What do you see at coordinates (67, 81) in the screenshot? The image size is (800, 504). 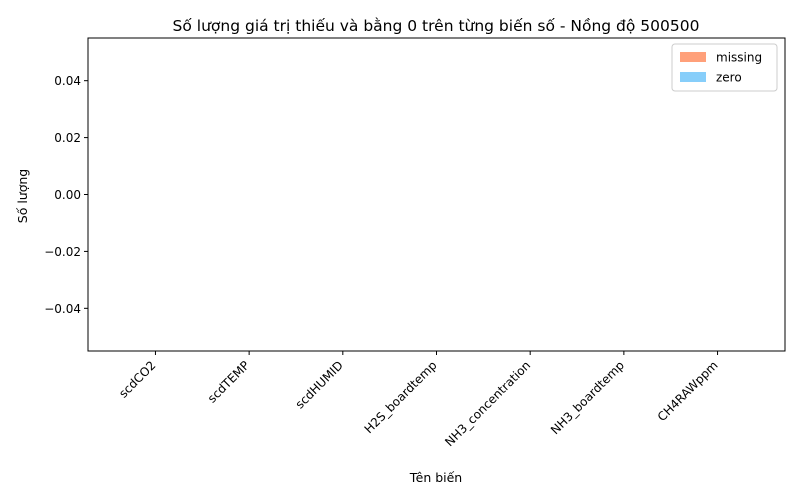 I see `y-tick-label: 0.04` at bounding box center [67, 81].